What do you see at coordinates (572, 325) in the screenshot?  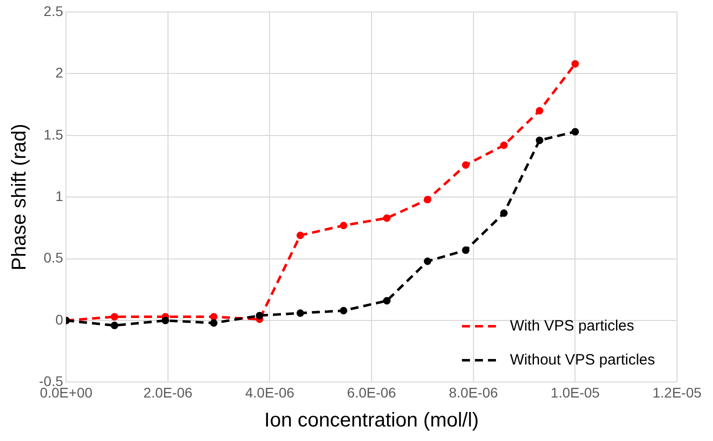 I see `legend-label: With VPS particles` at bounding box center [572, 325].